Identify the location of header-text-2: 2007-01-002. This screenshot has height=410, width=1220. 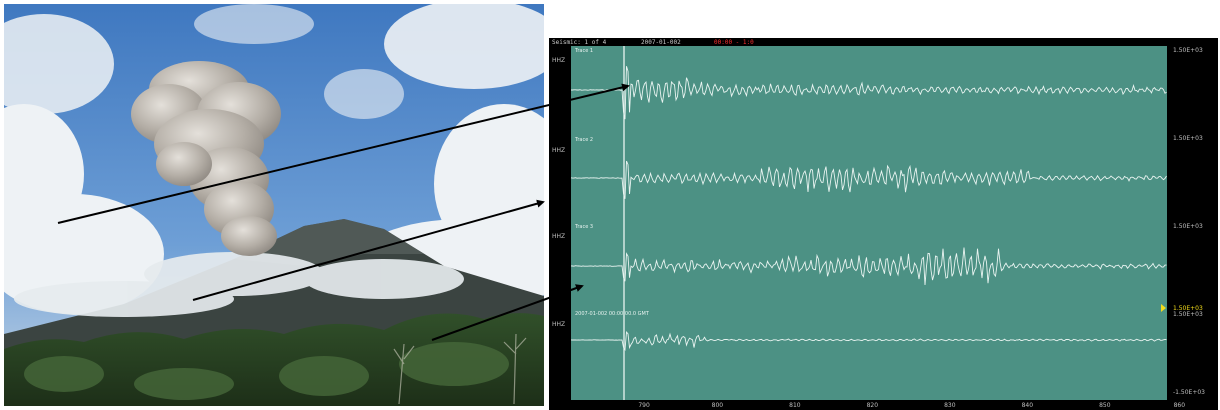
(661, 42).